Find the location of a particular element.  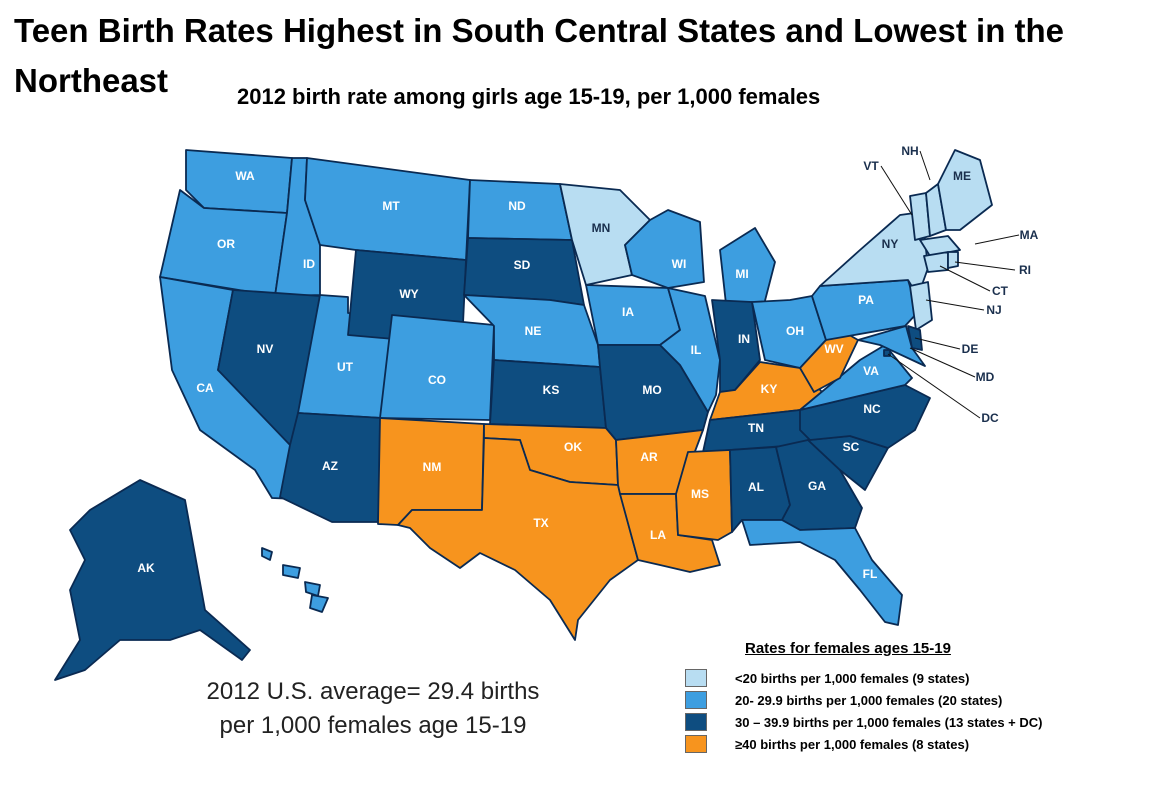

legend-item-highest: ≥40 births per 1,000 females (8 states) is located at coordinates (905, 744).